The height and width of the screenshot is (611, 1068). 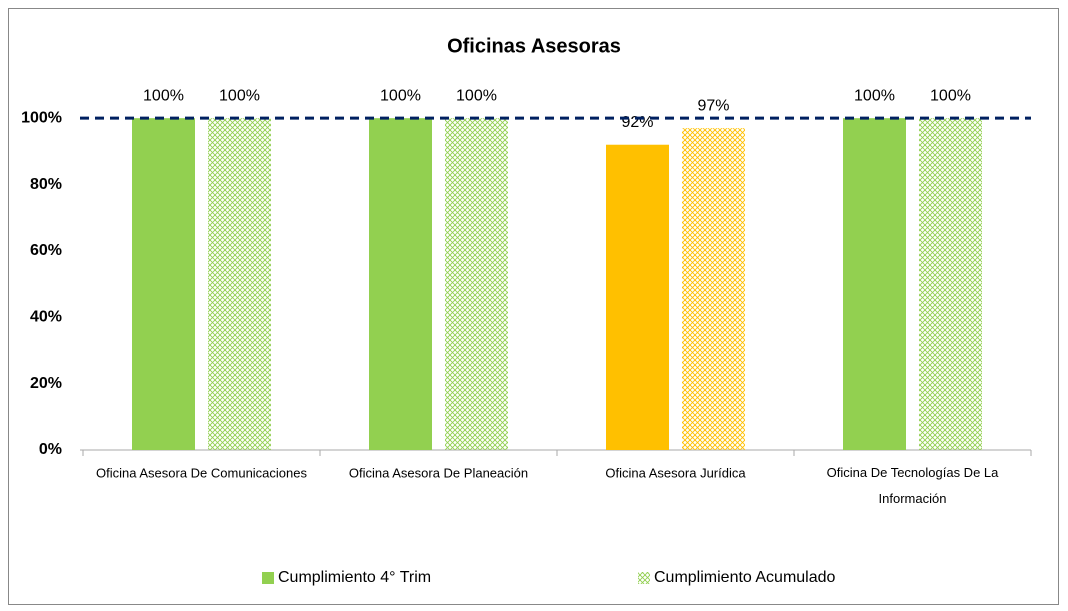 What do you see at coordinates (438, 472) in the screenshot?
I see `x-tick-label: Oficina Asesora De Planeación` at bounding box center [438, 472].